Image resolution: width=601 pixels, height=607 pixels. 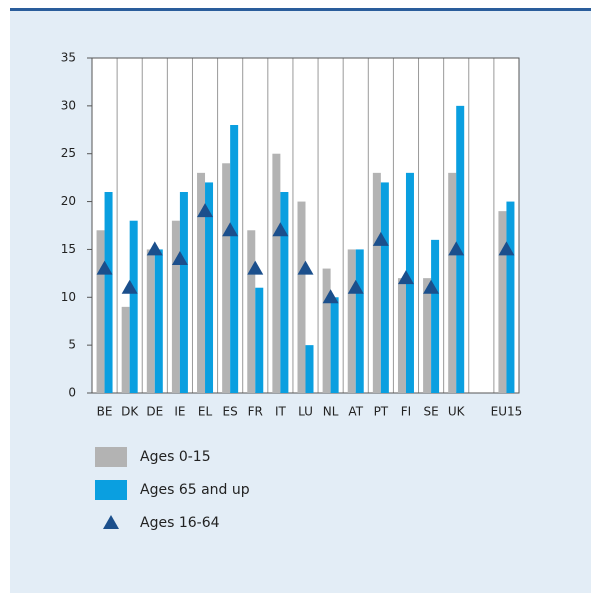 What do you see at coordinates (72, 393) in the screenshot?
I see `y-tick-label: 0` at bounding box center [72, 393].